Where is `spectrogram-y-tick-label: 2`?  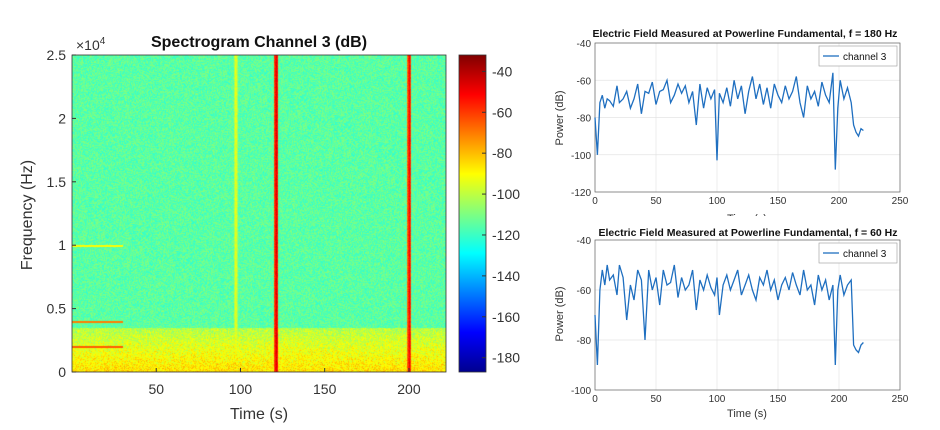 spectrogram-y-tick-label: 2 is located at coordinates (62, 118).